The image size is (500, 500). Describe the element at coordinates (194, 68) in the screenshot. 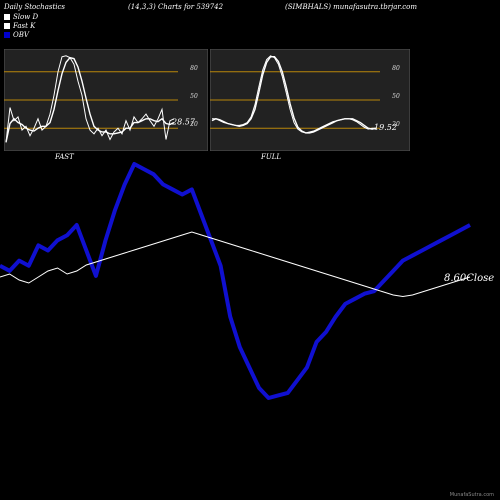

I see `fast-level-label-80: 80` at that location.